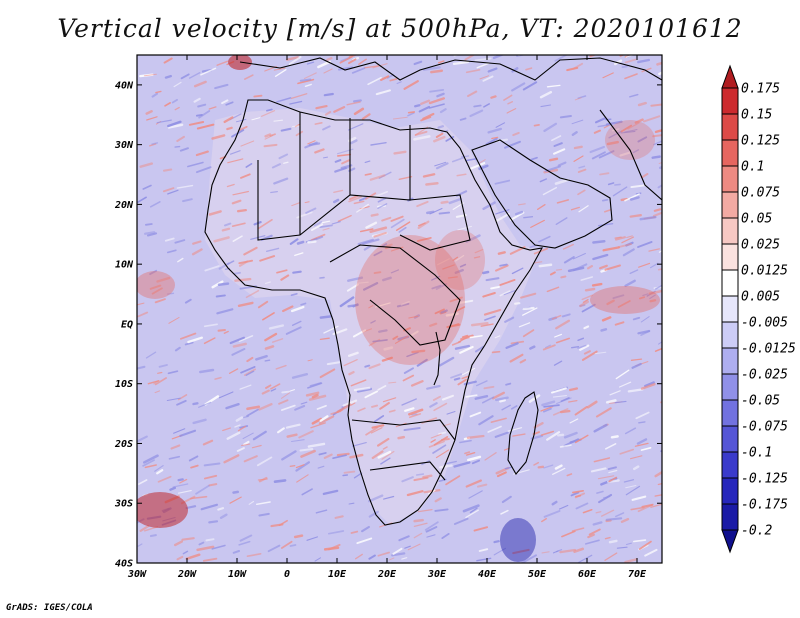  Describe the element at coordinates (124, 145) in the screenshot. I see `y-tick-label: 30N` at that location.